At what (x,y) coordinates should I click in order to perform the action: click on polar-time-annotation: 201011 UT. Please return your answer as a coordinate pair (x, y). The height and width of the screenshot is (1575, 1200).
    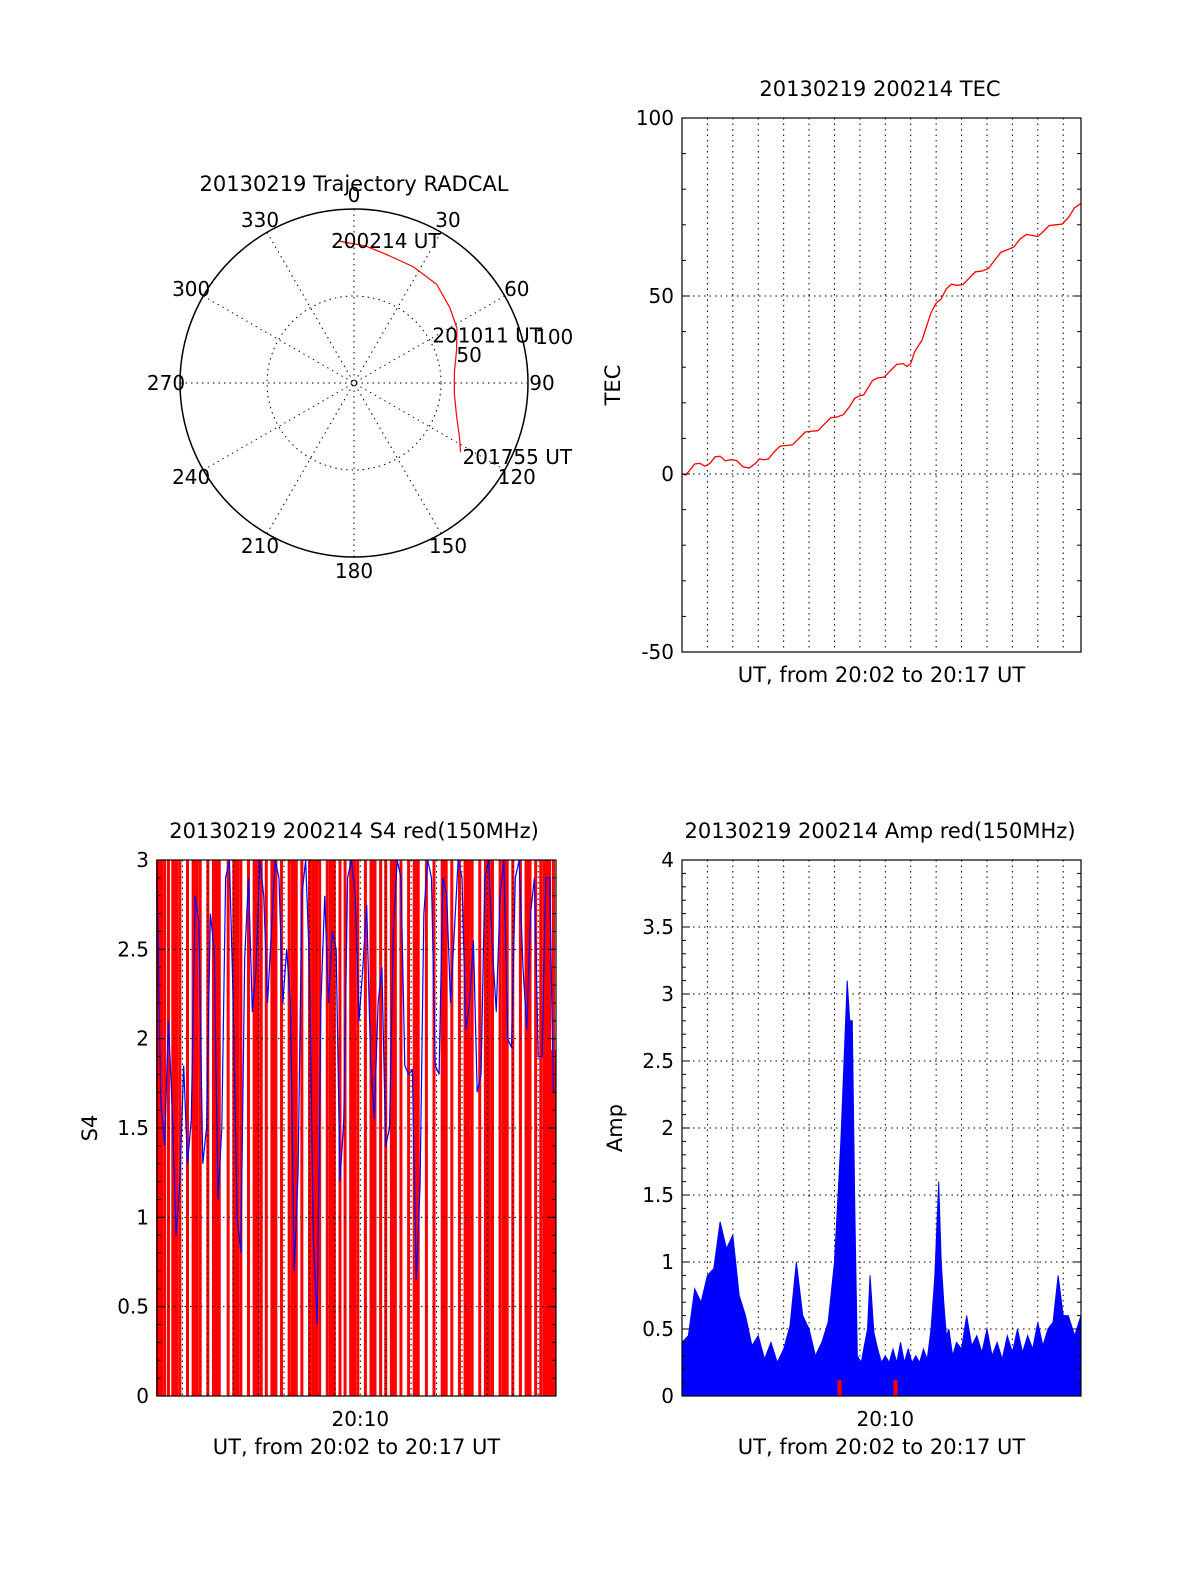
    Looking at the image, I should click on (487, 335).